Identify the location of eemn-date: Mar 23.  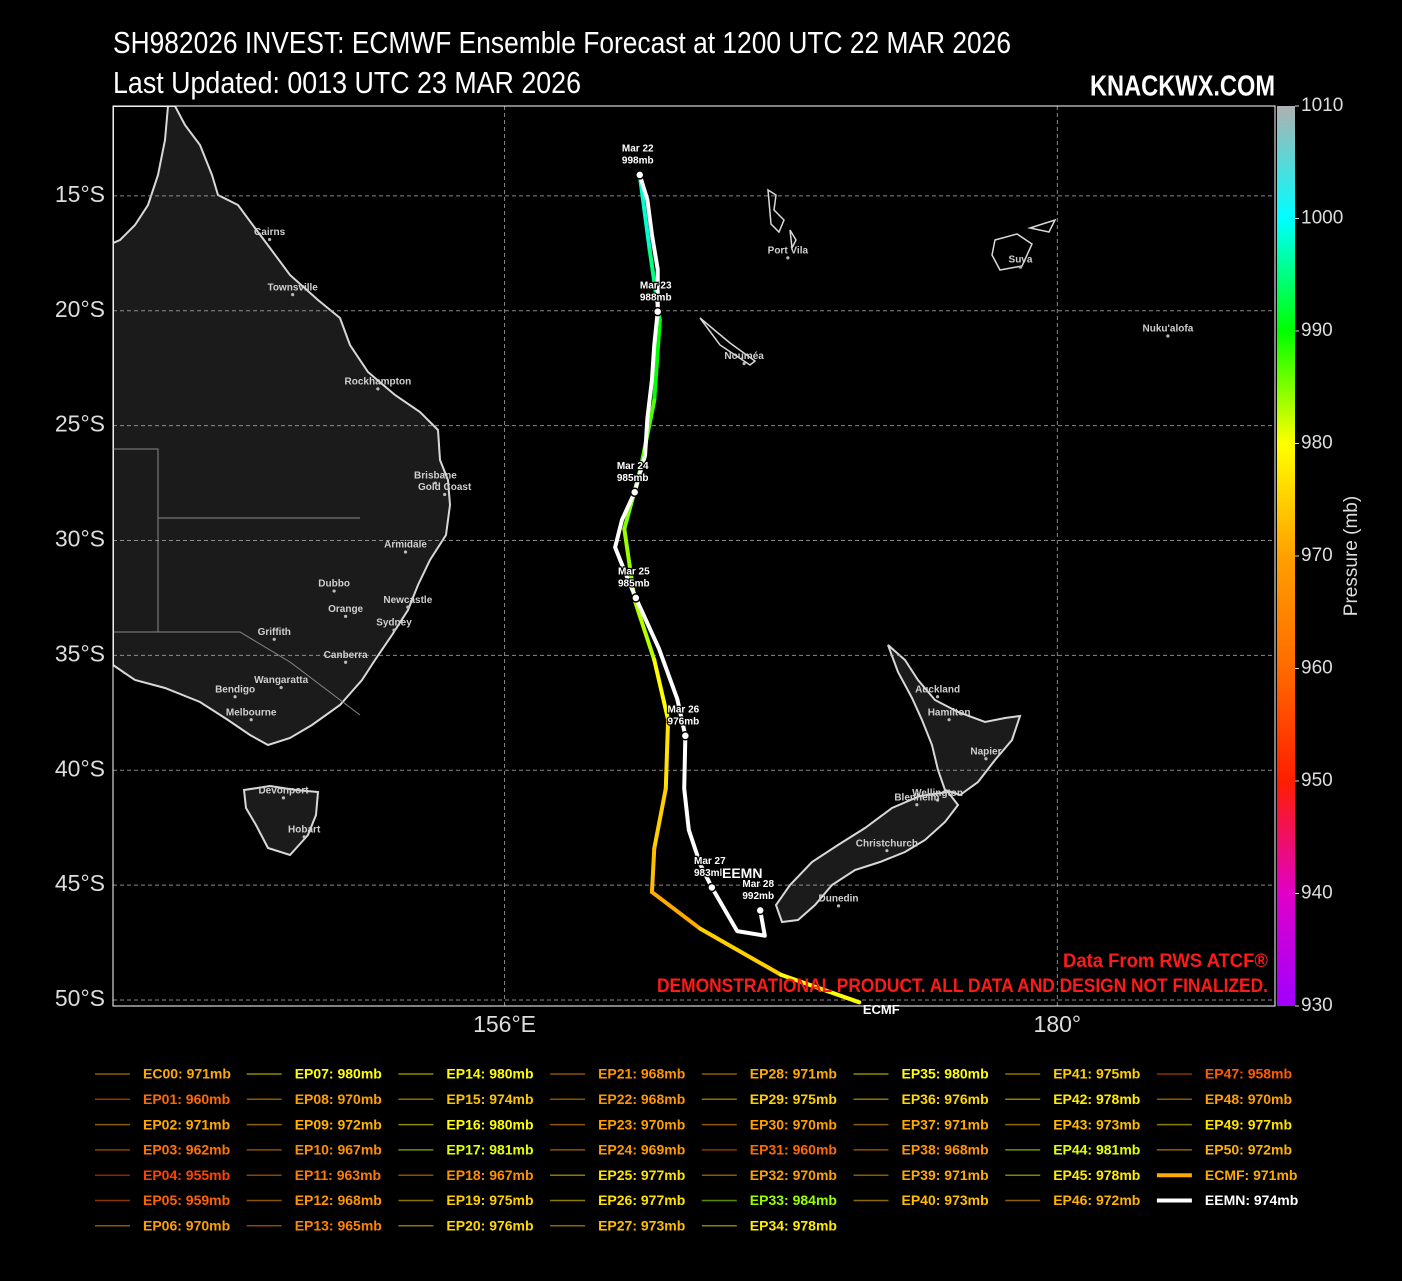
(656, 285).